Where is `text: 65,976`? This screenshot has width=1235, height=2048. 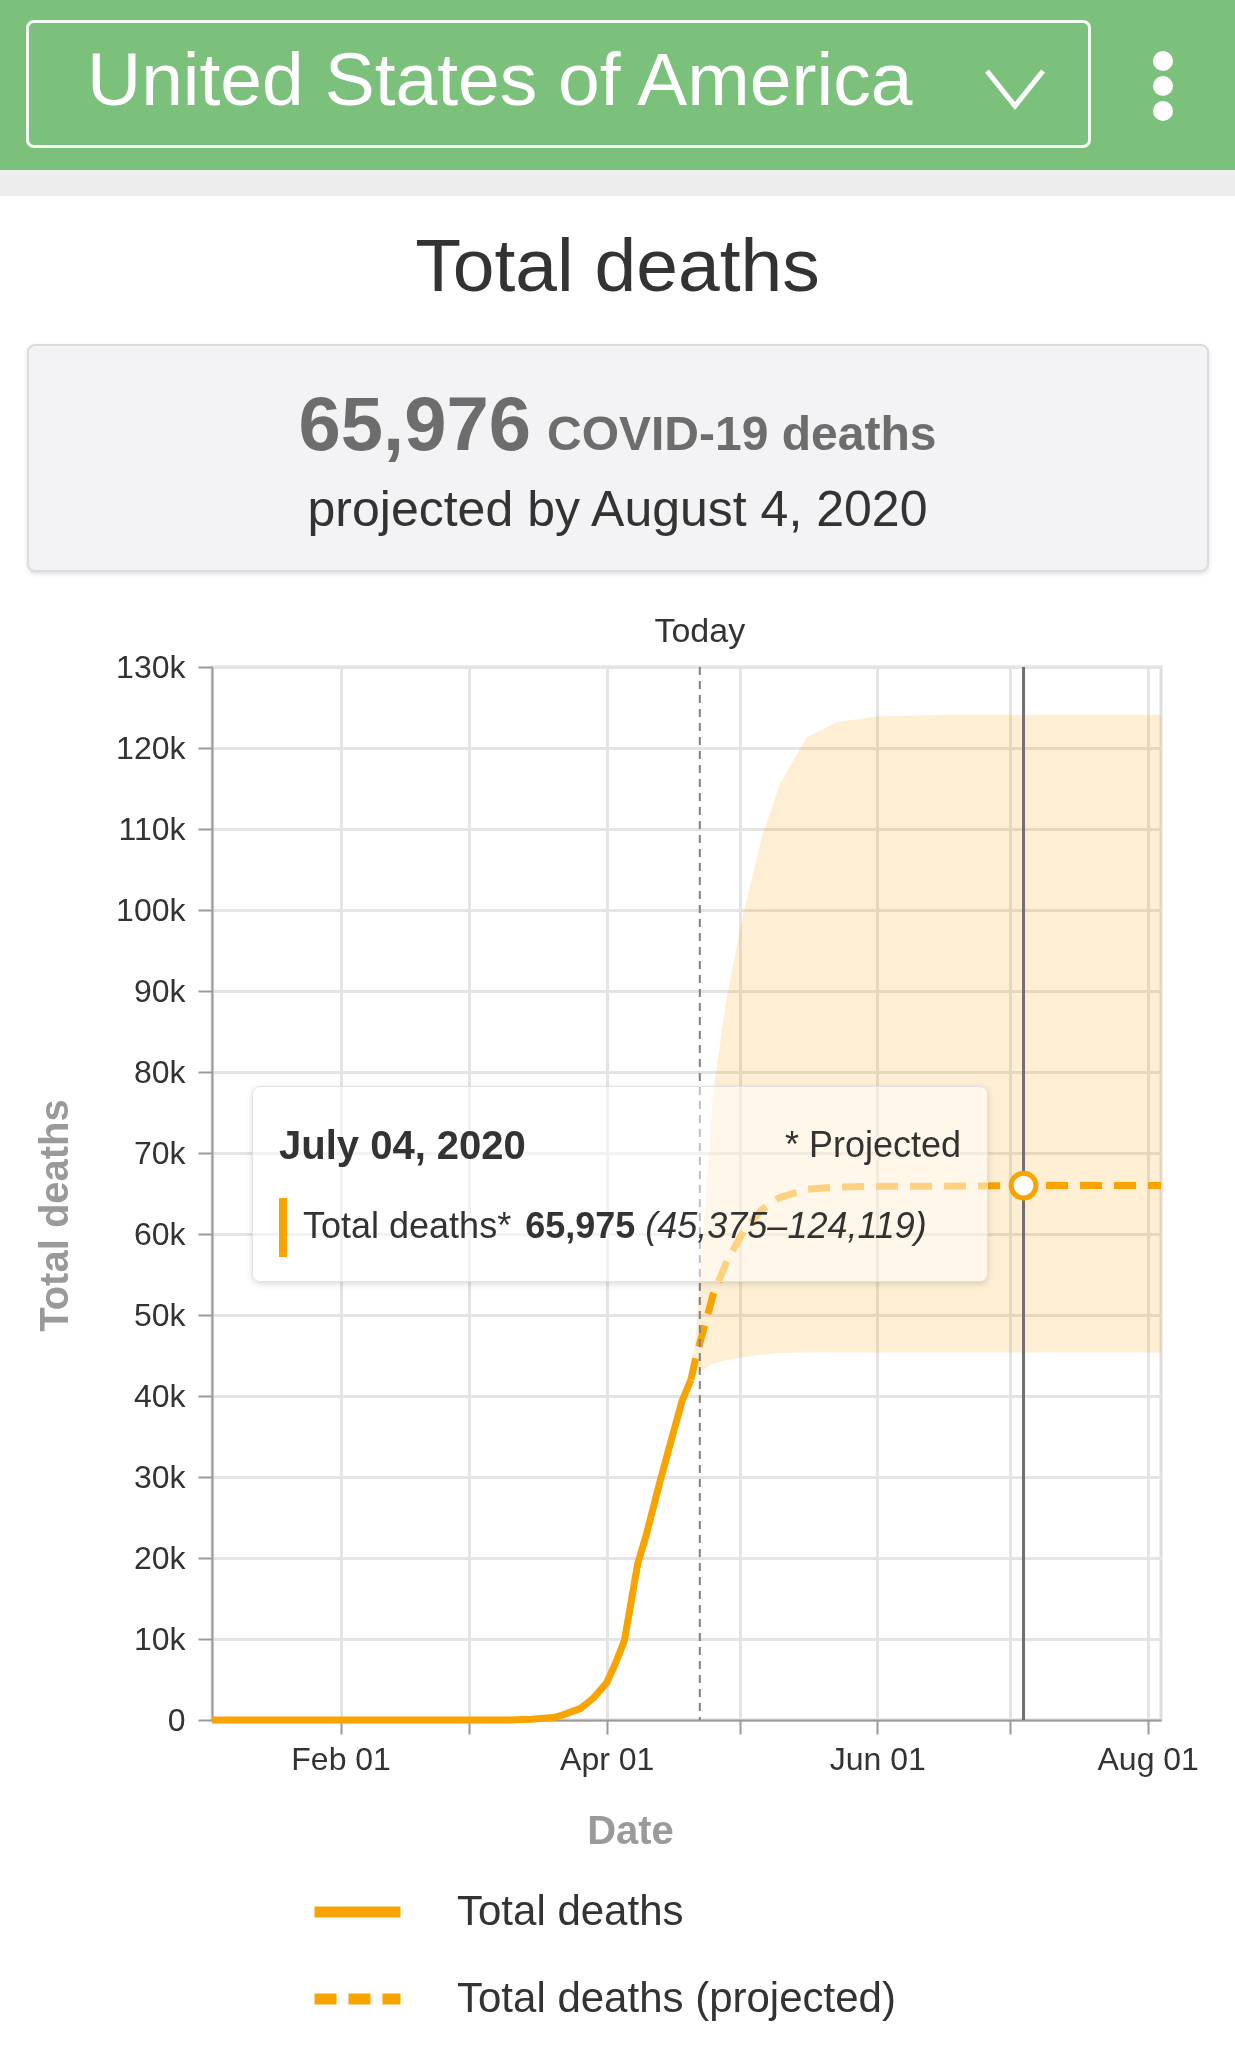
text: 65,976 is located at coordinates (414, 423).